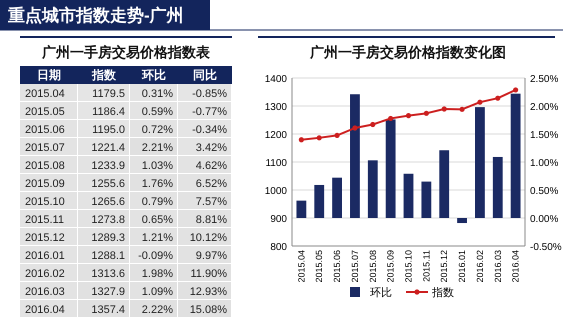 The height and width of the screenshot is (326, 563). What do you see at coordinates (158, 220) in the screenshot?
I see `data-label: 0.65%` at bounding box center [158, 220].